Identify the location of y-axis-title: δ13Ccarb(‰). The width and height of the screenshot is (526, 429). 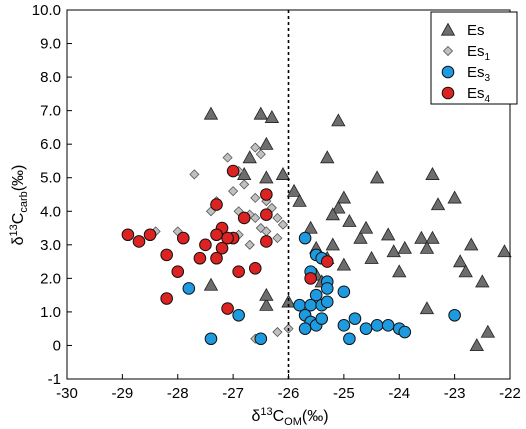
(19, 205).